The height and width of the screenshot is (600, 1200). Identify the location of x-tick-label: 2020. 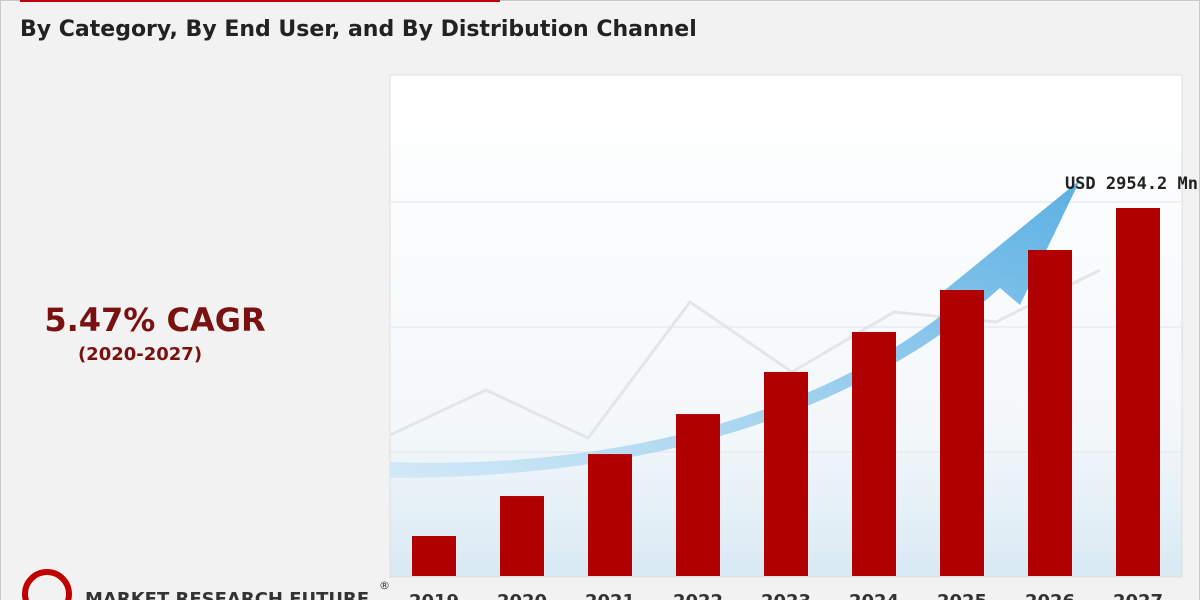
(522, 595).